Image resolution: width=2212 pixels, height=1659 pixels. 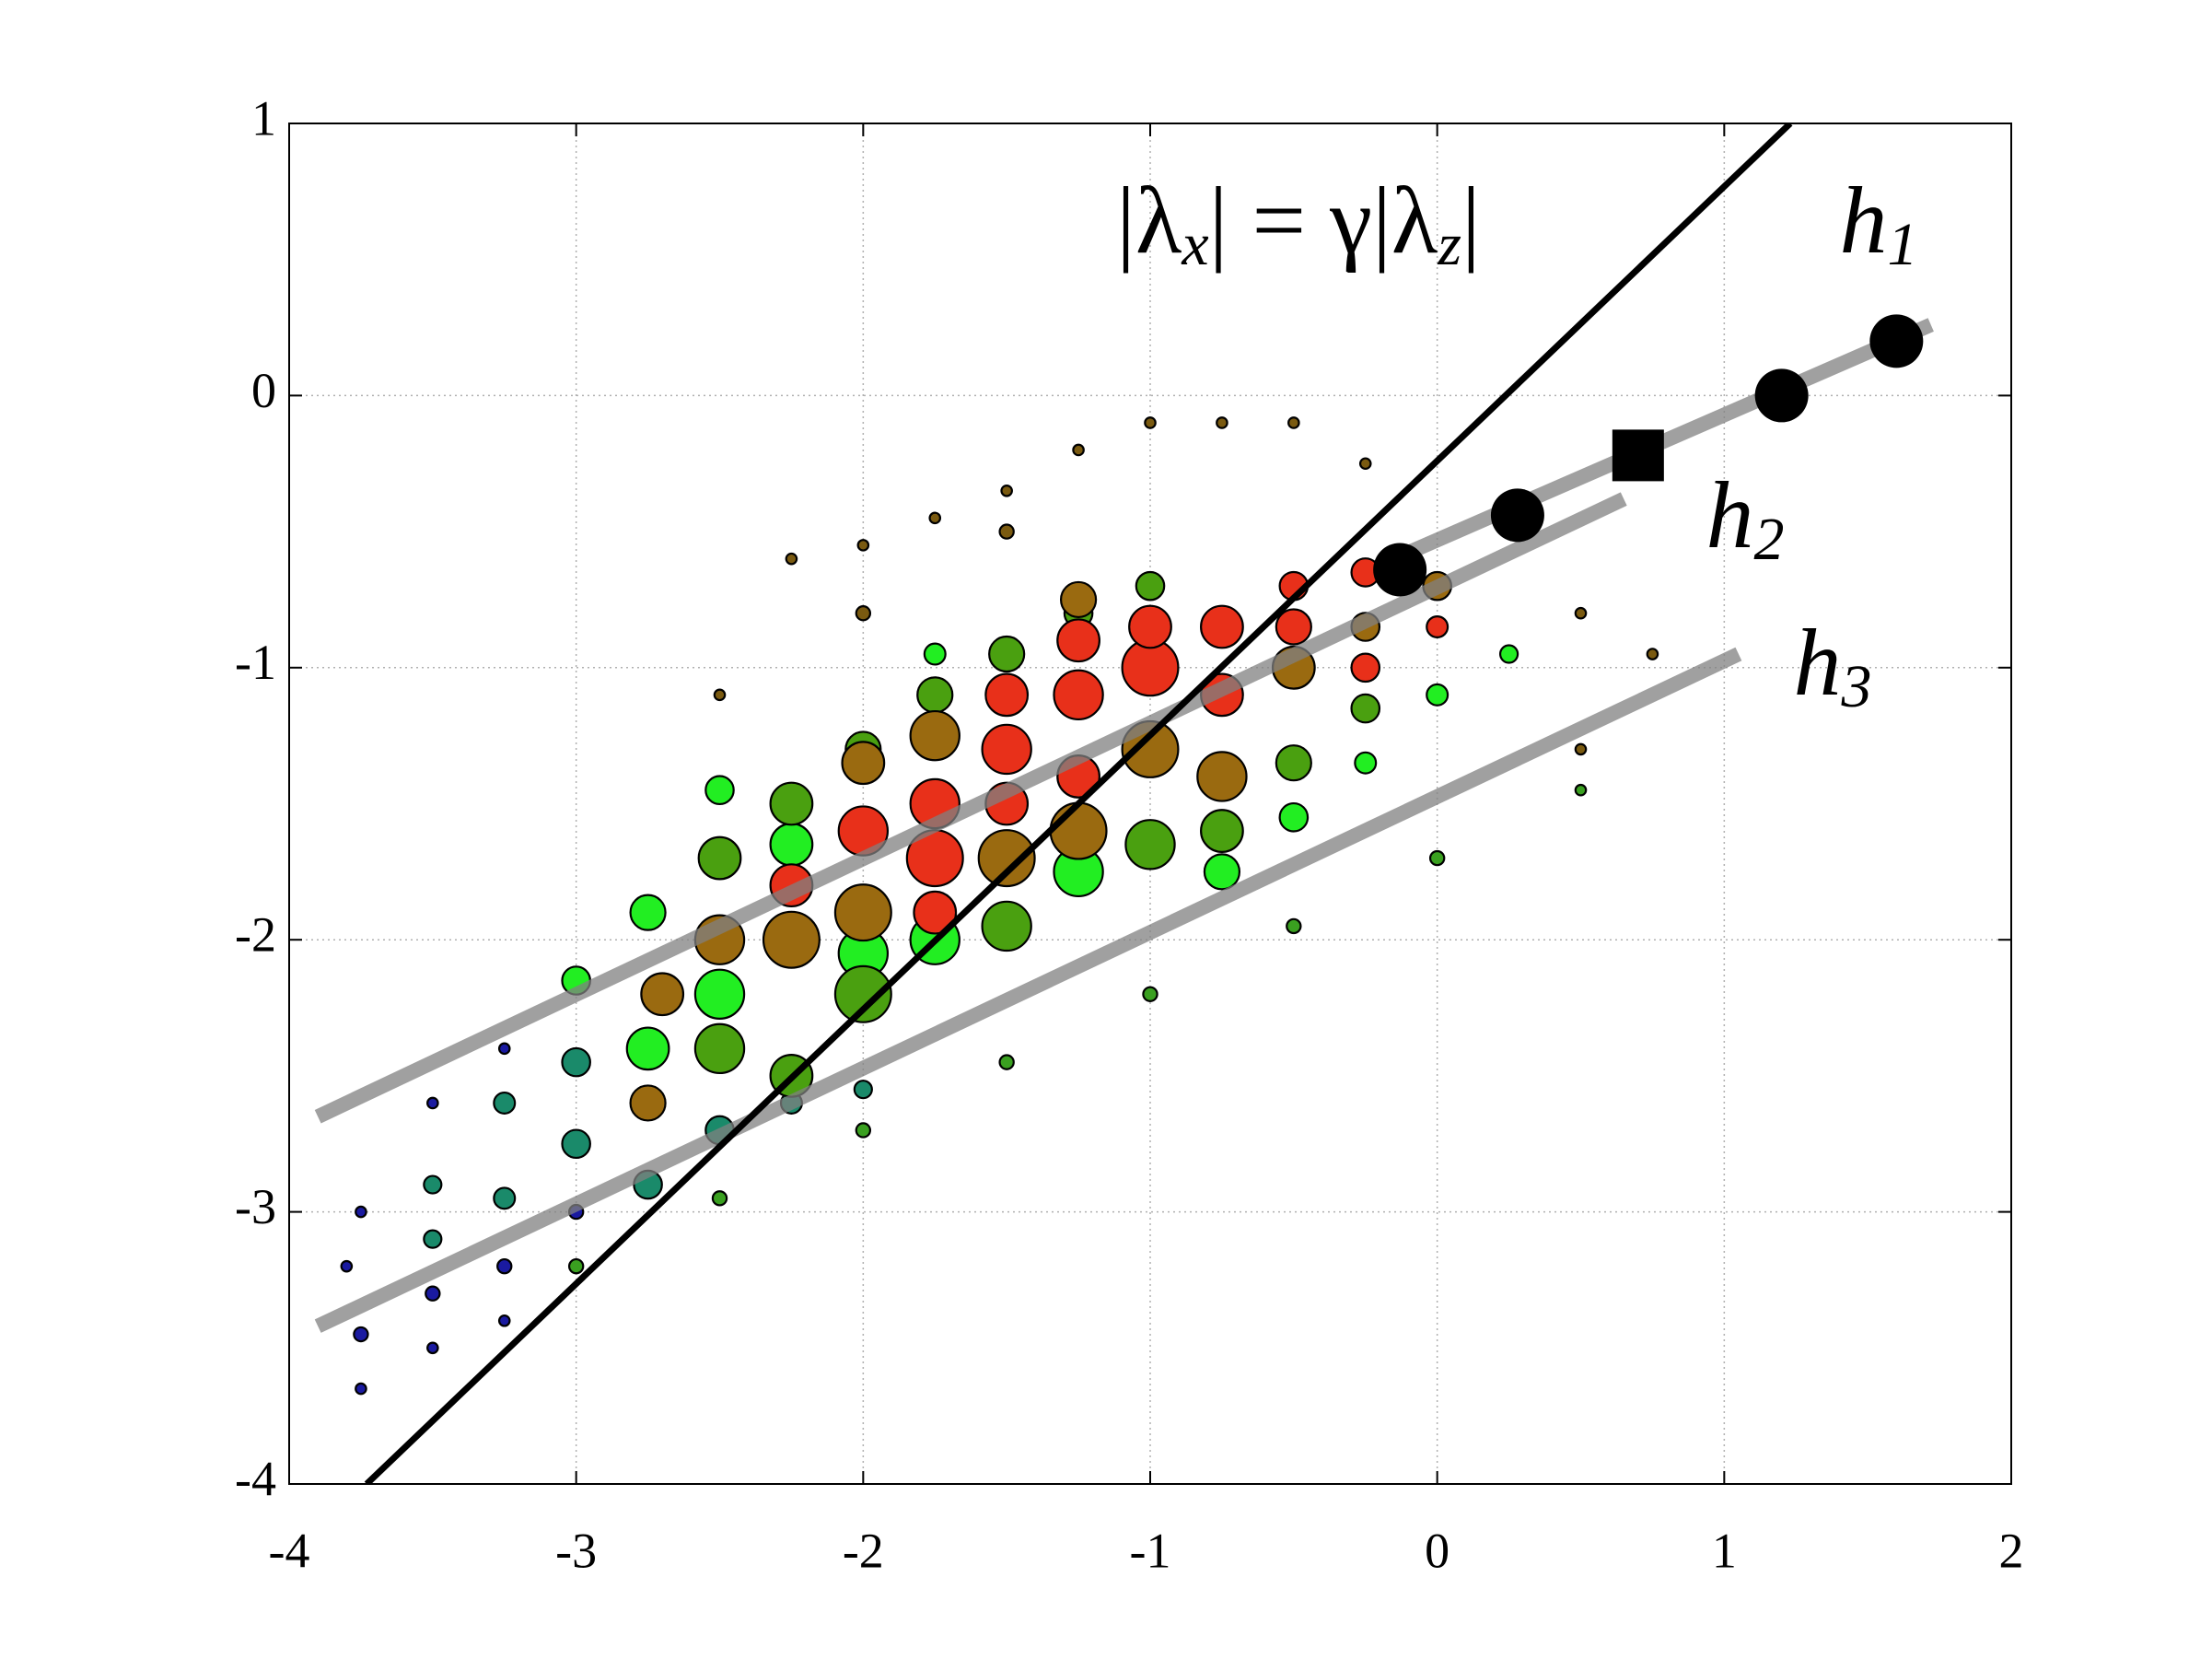 What do you see at coordinates (1857, 686) in the screenshot?
I see `label-part: 3` at bounding box center [1857, 686].